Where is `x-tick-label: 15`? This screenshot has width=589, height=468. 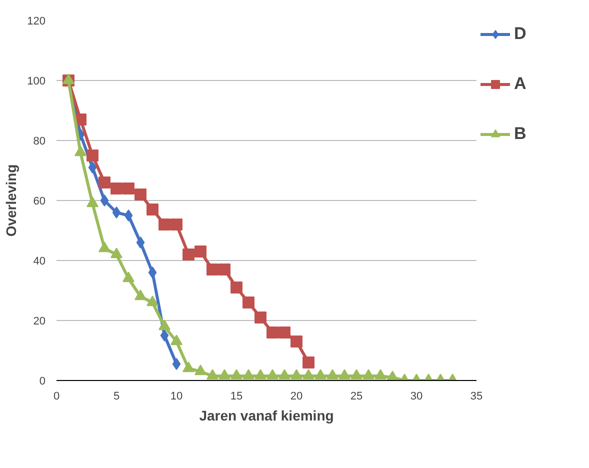
x-tick-label: 15 is located at coordinates (236, 396).